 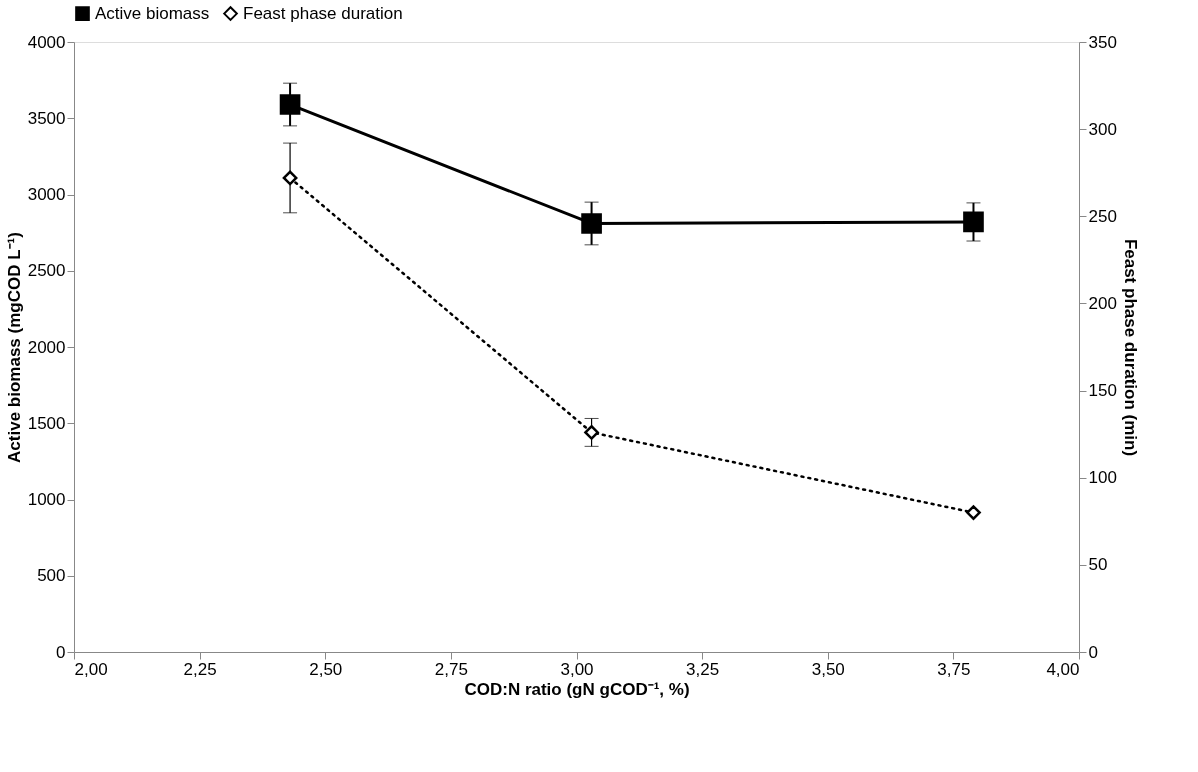 What do you see at coordinates (46, 423) in the screenshot?
I see `y-tick-label: 1500` at bounding box center [46, 423].